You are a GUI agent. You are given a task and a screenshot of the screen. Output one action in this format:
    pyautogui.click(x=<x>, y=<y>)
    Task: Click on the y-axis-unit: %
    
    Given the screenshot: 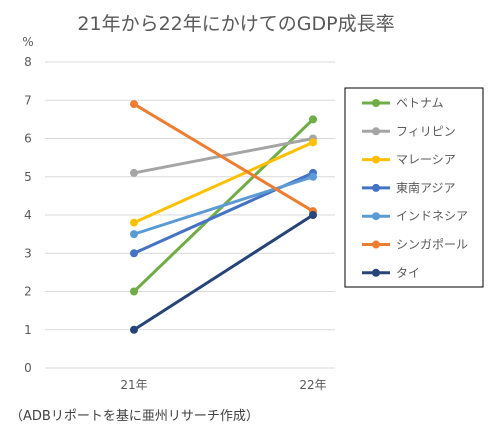 What is the action you would take?
    pyautogui.click(x=27, y=42)
    